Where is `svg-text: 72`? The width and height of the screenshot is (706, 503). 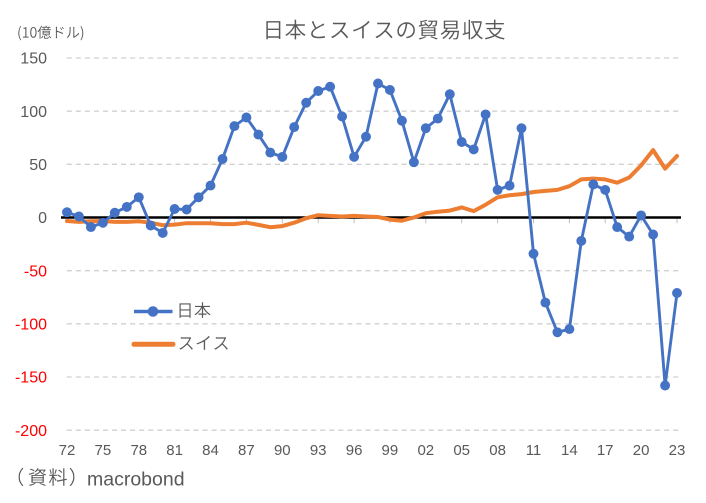
svg-text: 72 is located at coordinates (67, 450).